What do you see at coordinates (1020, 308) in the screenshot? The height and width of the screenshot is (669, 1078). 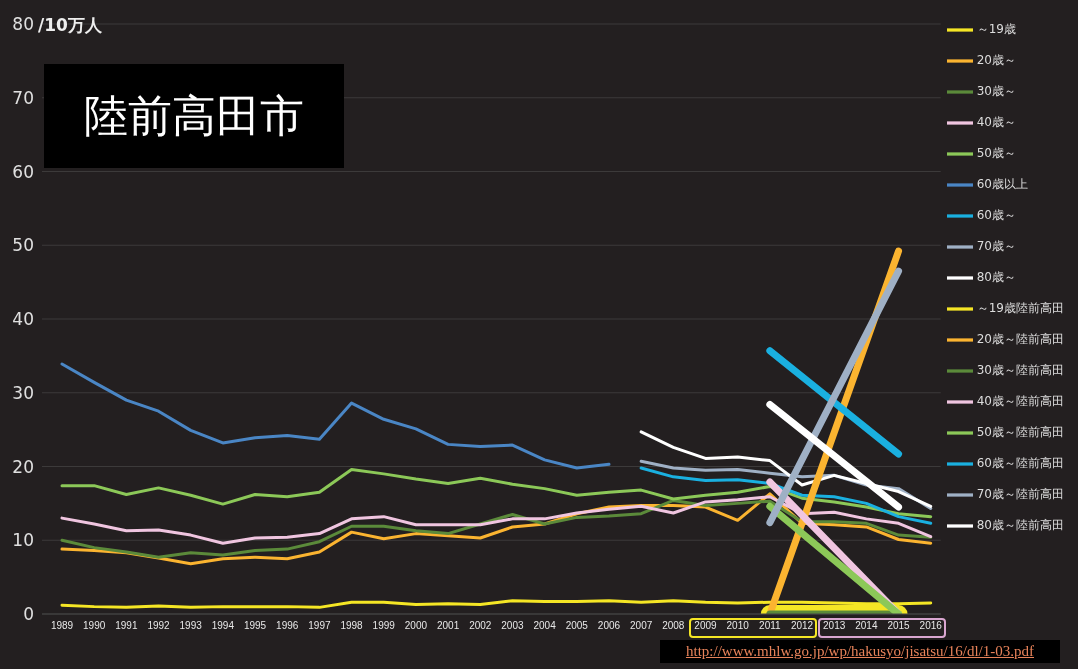 I see `legend-label: ～19歳陸前高田` at bounding box center [1020, 308].